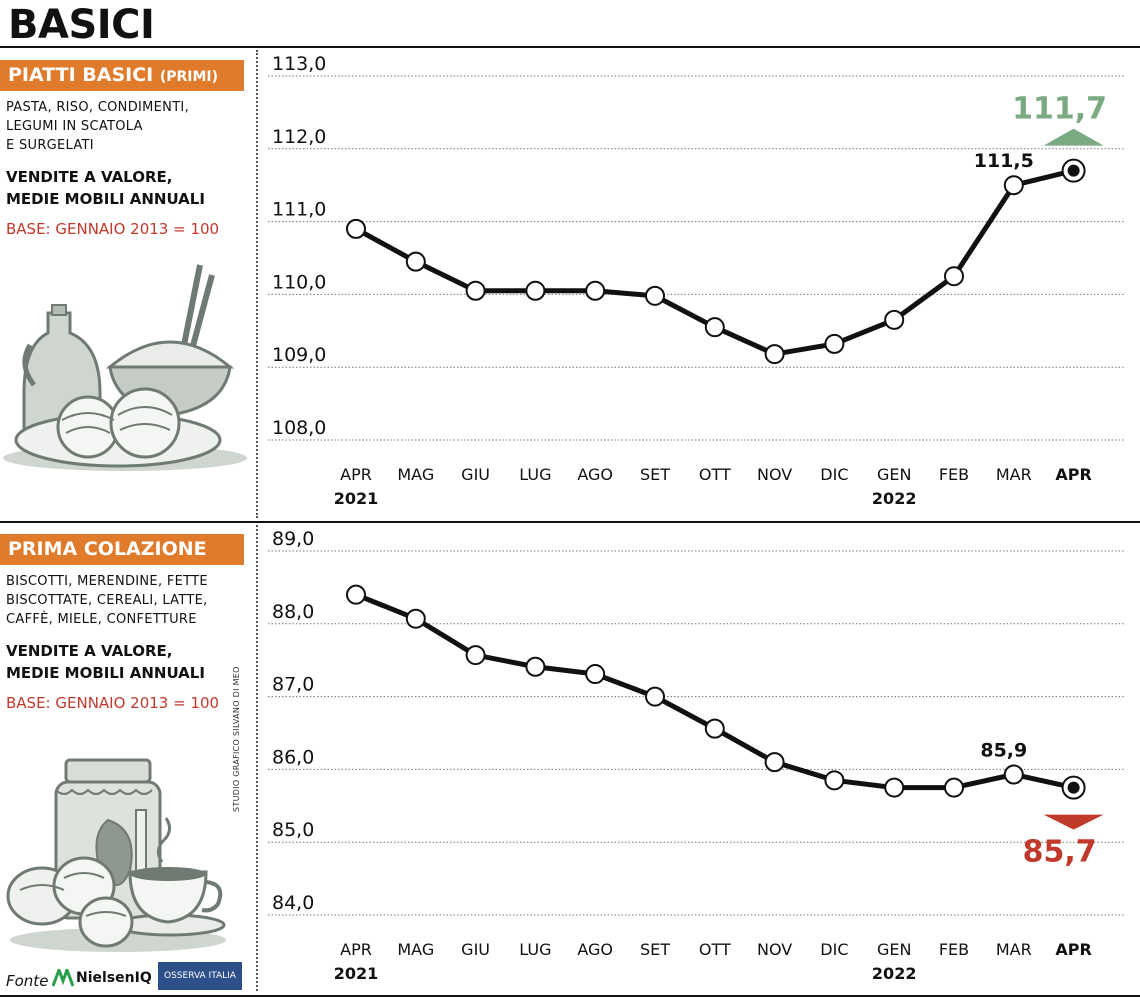 The height and width of the screenshot is (1007, 1140). Describe the element at coordinates (1060, 852) in the screenshot. I see `data-label-final: 85,7` at that location.